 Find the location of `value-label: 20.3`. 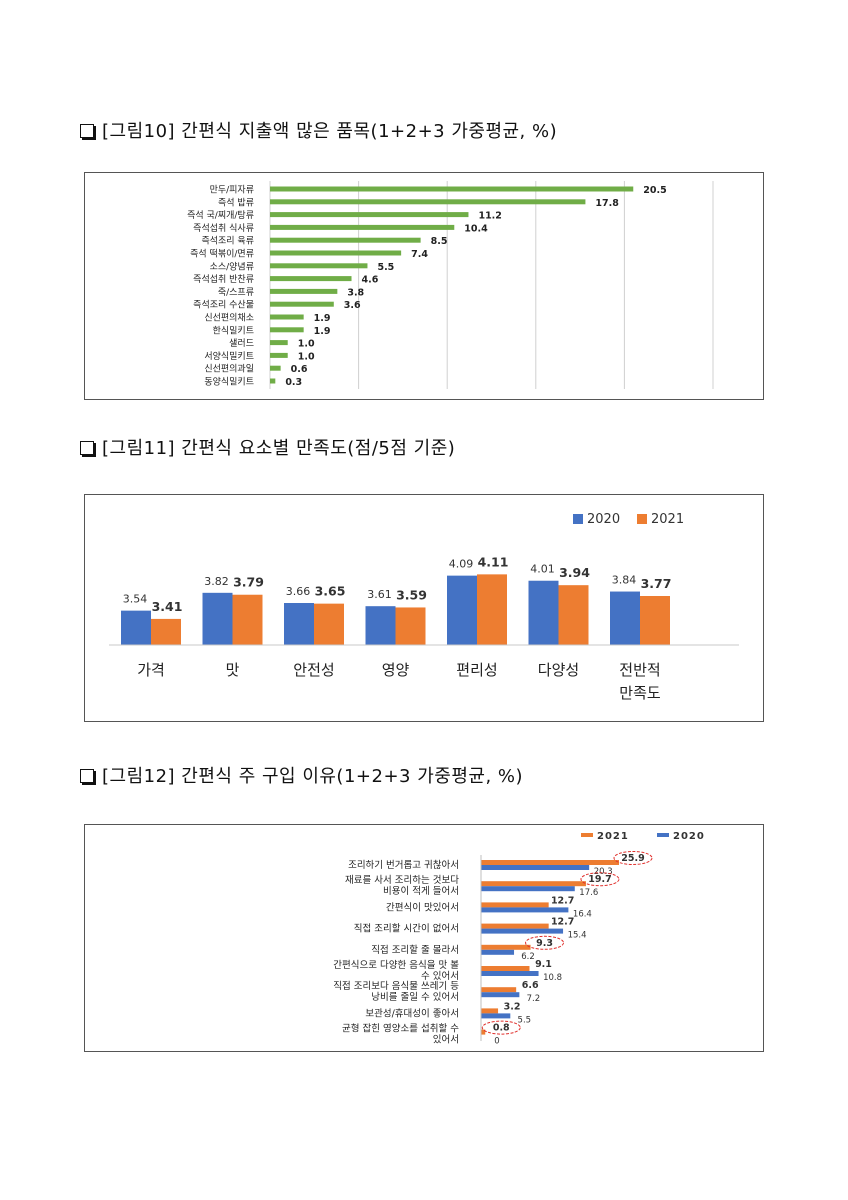

value-label: 20.3 is located at coordinates (603, 872).